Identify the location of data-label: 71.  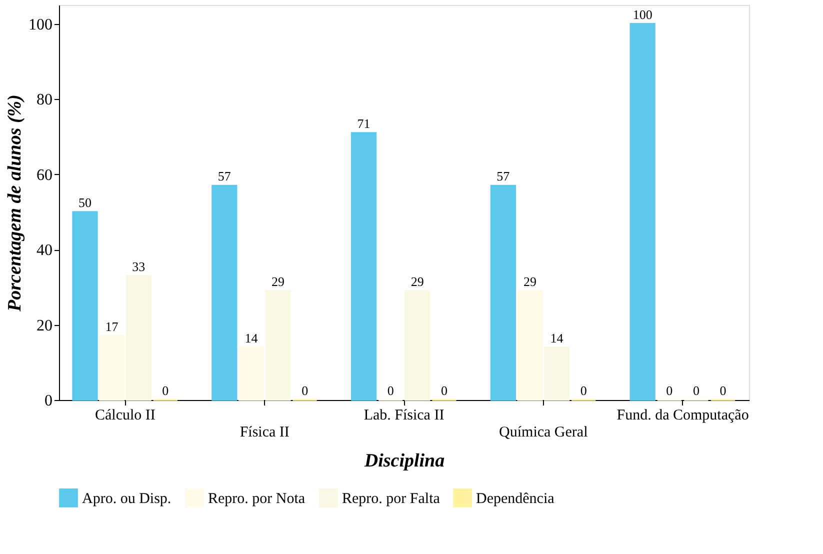
(363, 123).